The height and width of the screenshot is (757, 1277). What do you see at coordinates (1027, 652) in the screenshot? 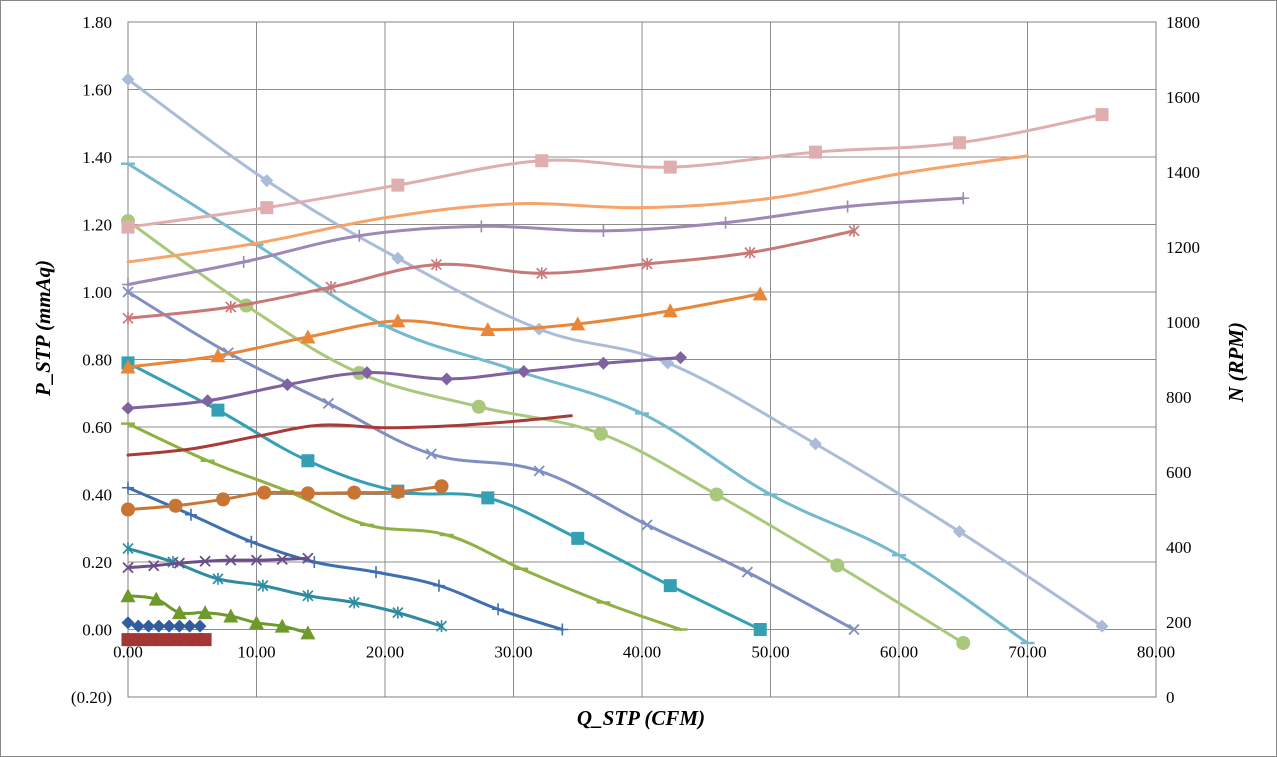
I see `x-tick-label: 70.00` at bounding box center [1027, 652].